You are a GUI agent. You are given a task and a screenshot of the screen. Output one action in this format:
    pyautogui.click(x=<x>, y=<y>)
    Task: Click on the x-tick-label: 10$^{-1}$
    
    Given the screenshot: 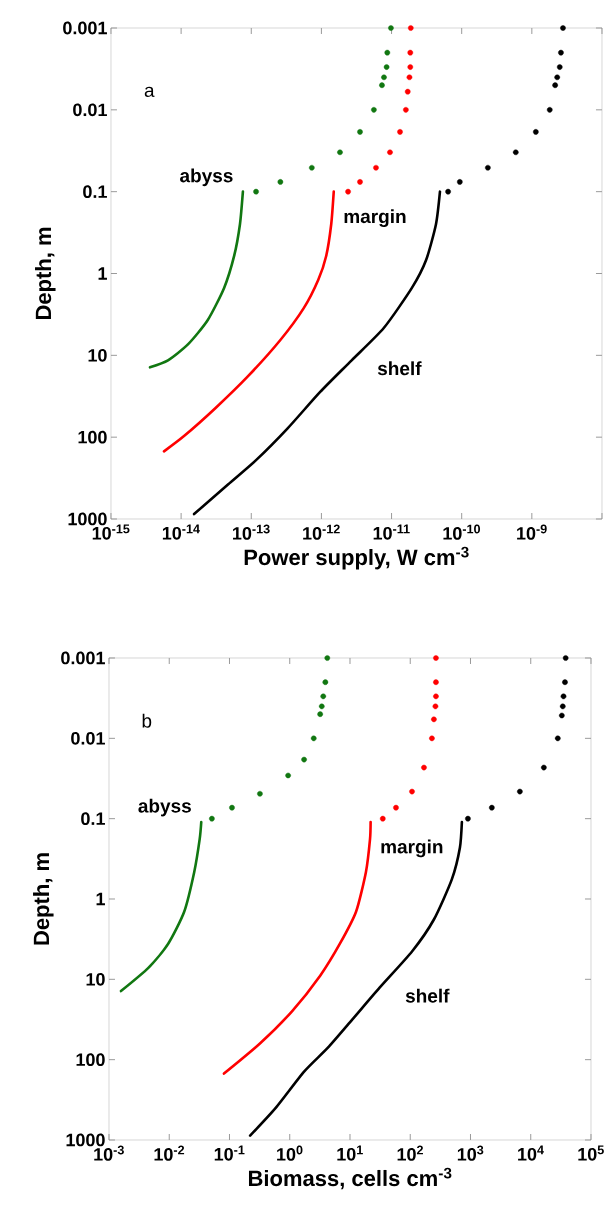 What is the action you would take?
    pyautogui.click(x=229, y=1153)
    